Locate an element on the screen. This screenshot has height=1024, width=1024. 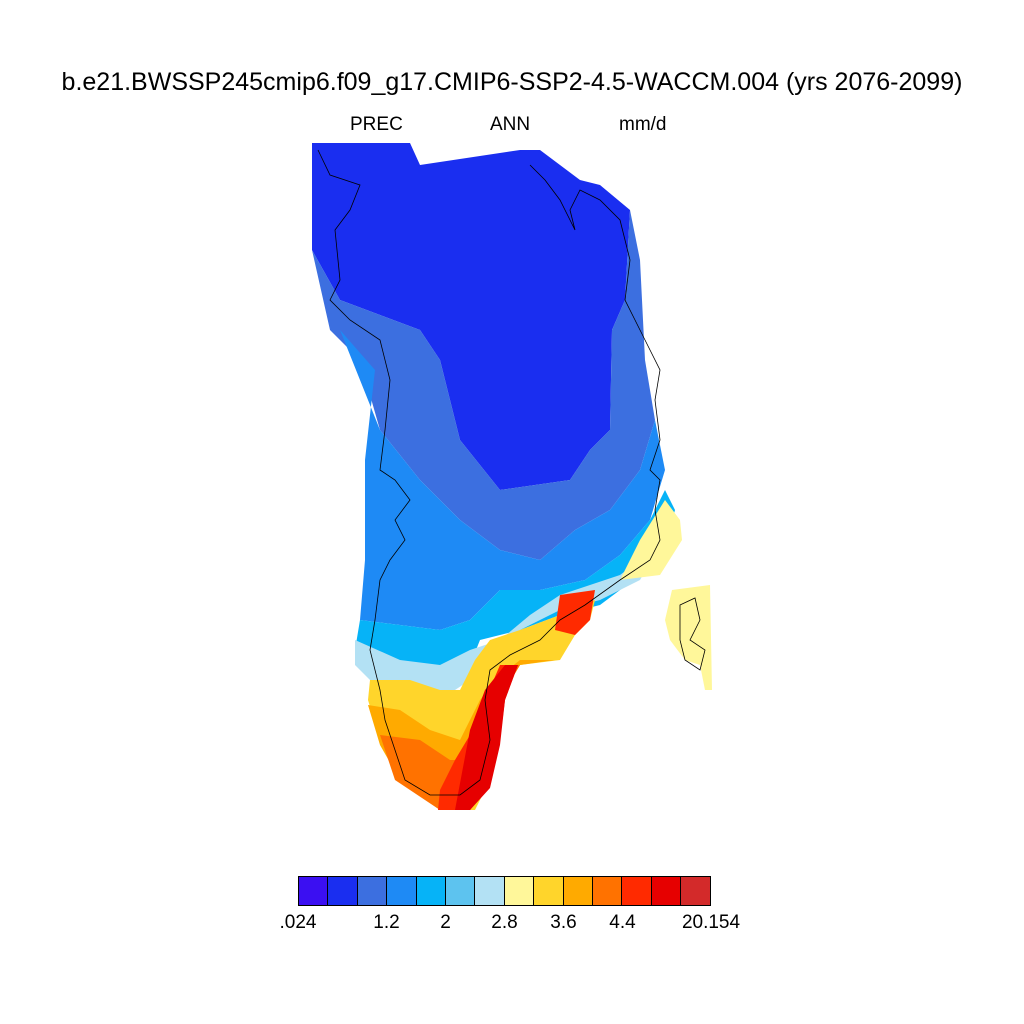
season-label: ANN is located at coordinates (510, 124).